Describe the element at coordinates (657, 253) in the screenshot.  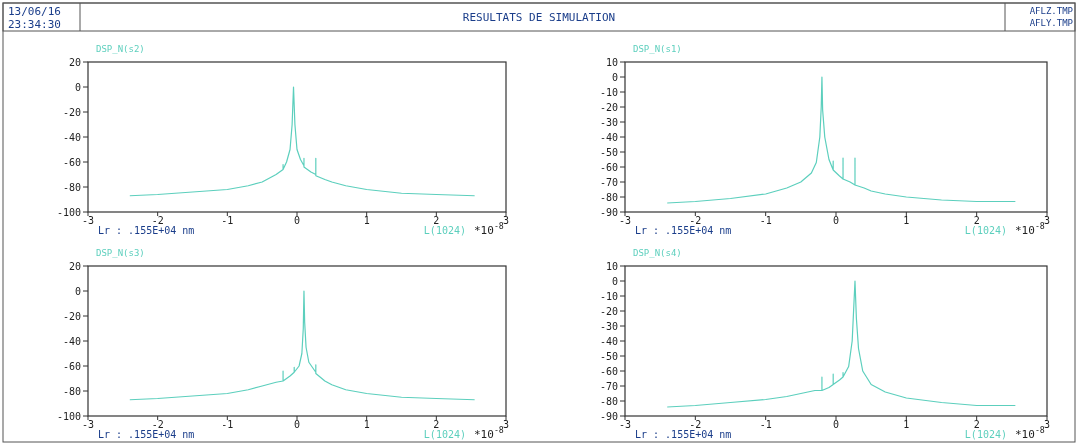
I see `chart-title: DSP_N(s4)` at that location.